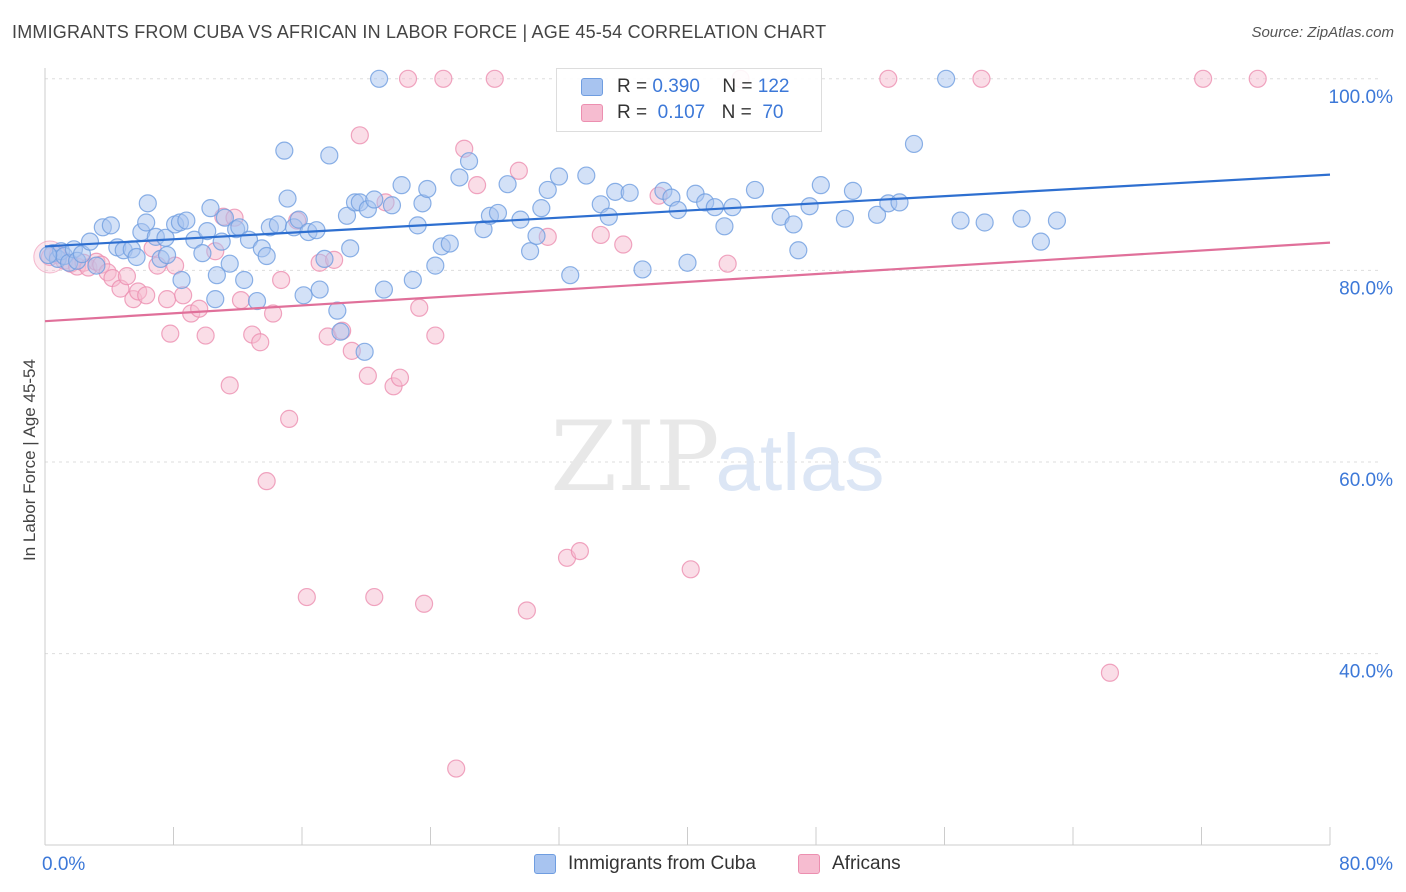  I want to click on x-tick-labels: 0.0% 80.0%, so click(717, 864).